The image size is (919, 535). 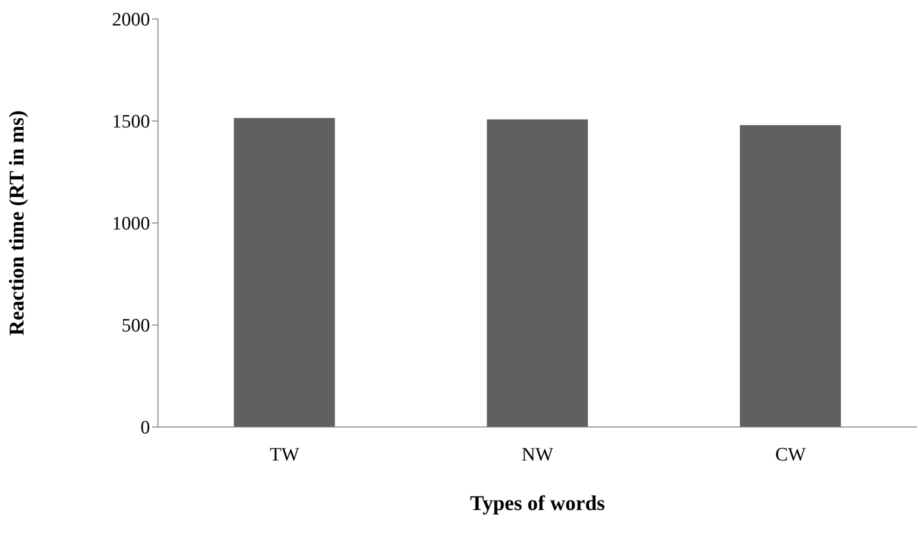 I want to click on y-axis-title: Reaction time (RT in ms), so click(x=16, y=223).